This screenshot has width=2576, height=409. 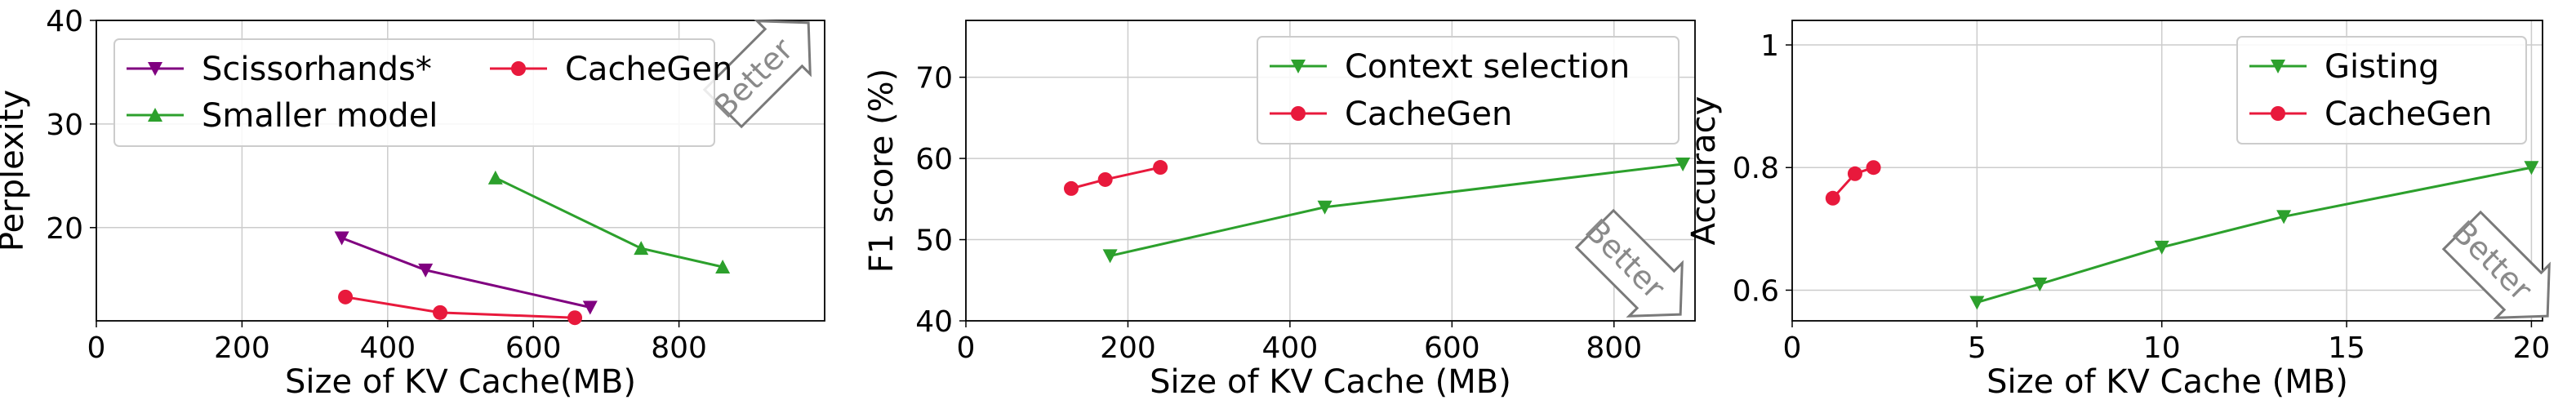 What do you see at coordinates (1977, 348) in the screenshot?
I see `x-tick-label: 5` at bounding box center [1977, 348].